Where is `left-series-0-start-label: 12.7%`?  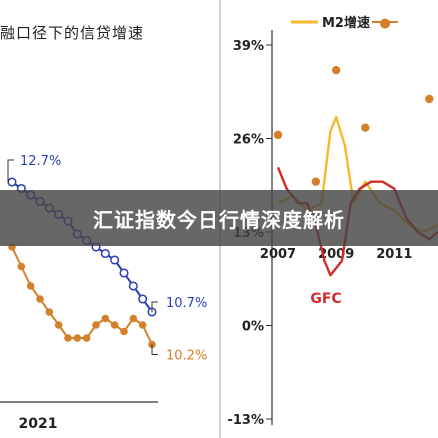
left-series-0-start-label: 12.7% is located at coordinates (40, 161).